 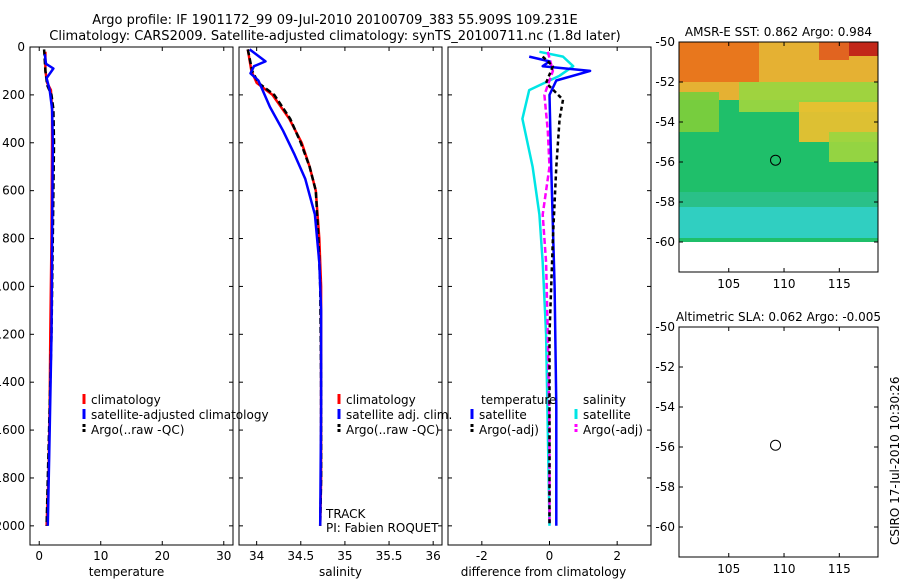 What do you see at coordinates (12, 286) in the screenshot?
I see `y-tick-label: 1000` at bounding box center [12, 286].